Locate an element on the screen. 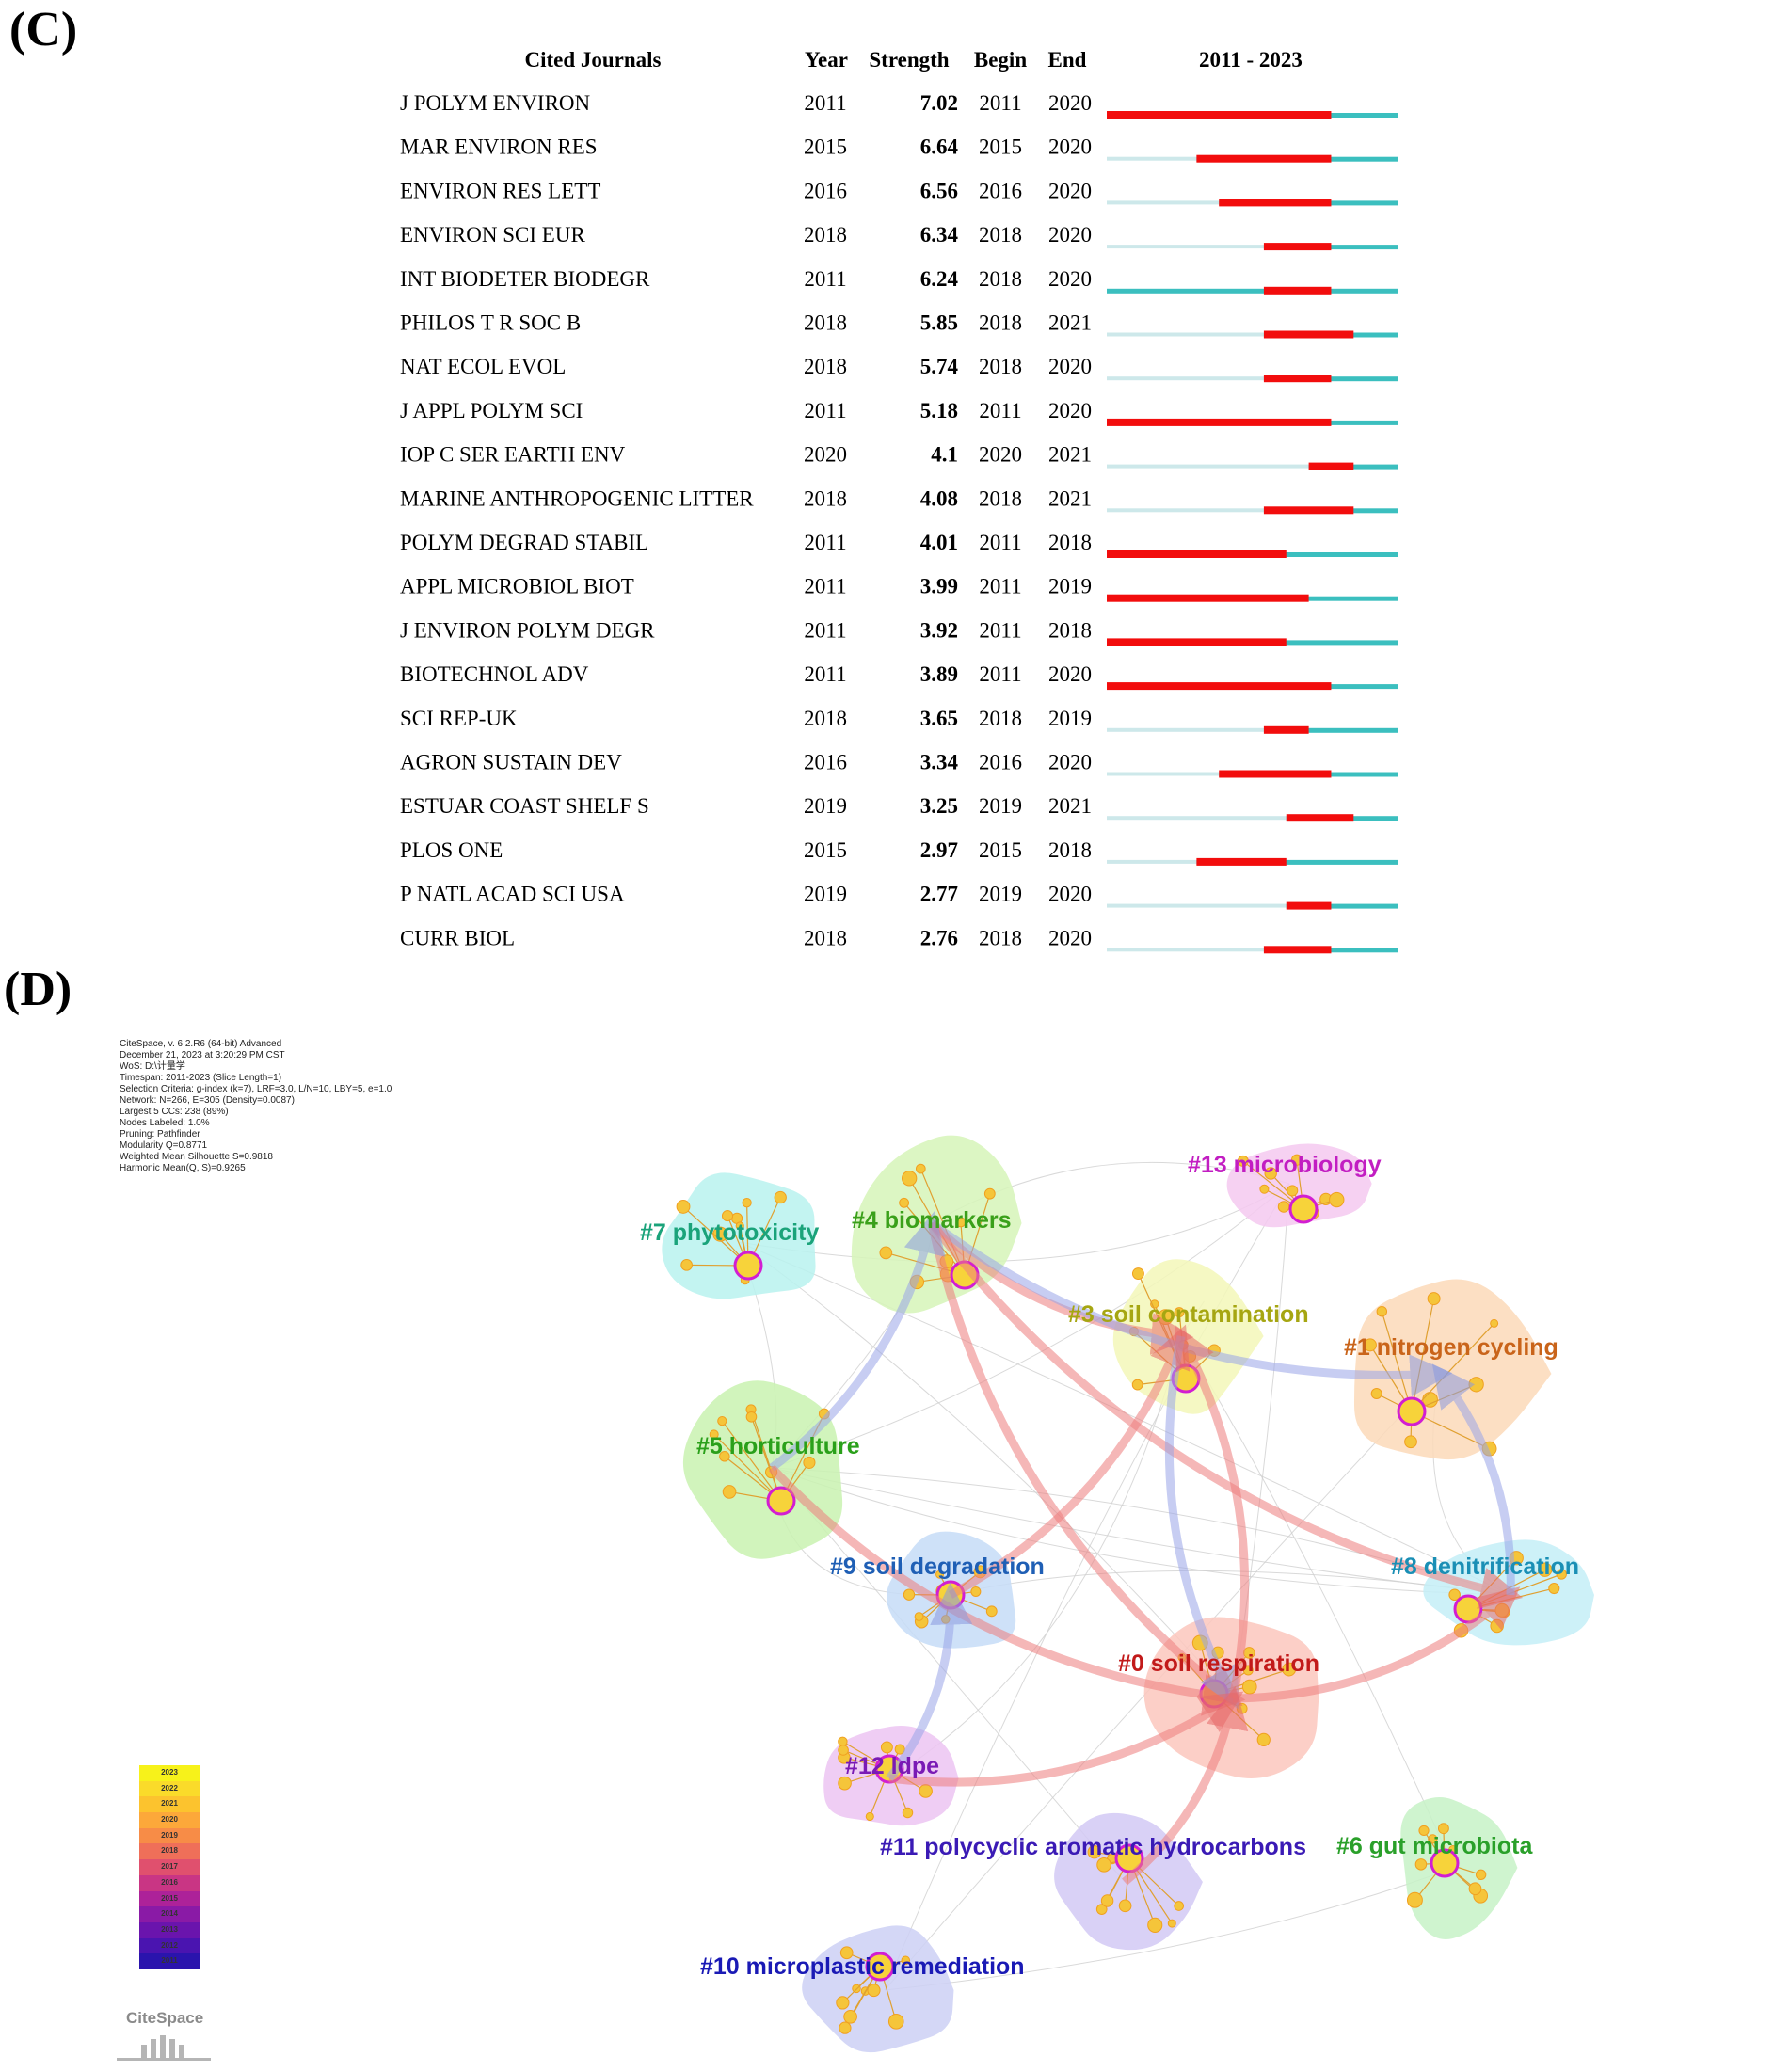 This screenshot has width=1790, height=2072. header-cited-journals: Cited Journals is located at coordinates (592, 60).